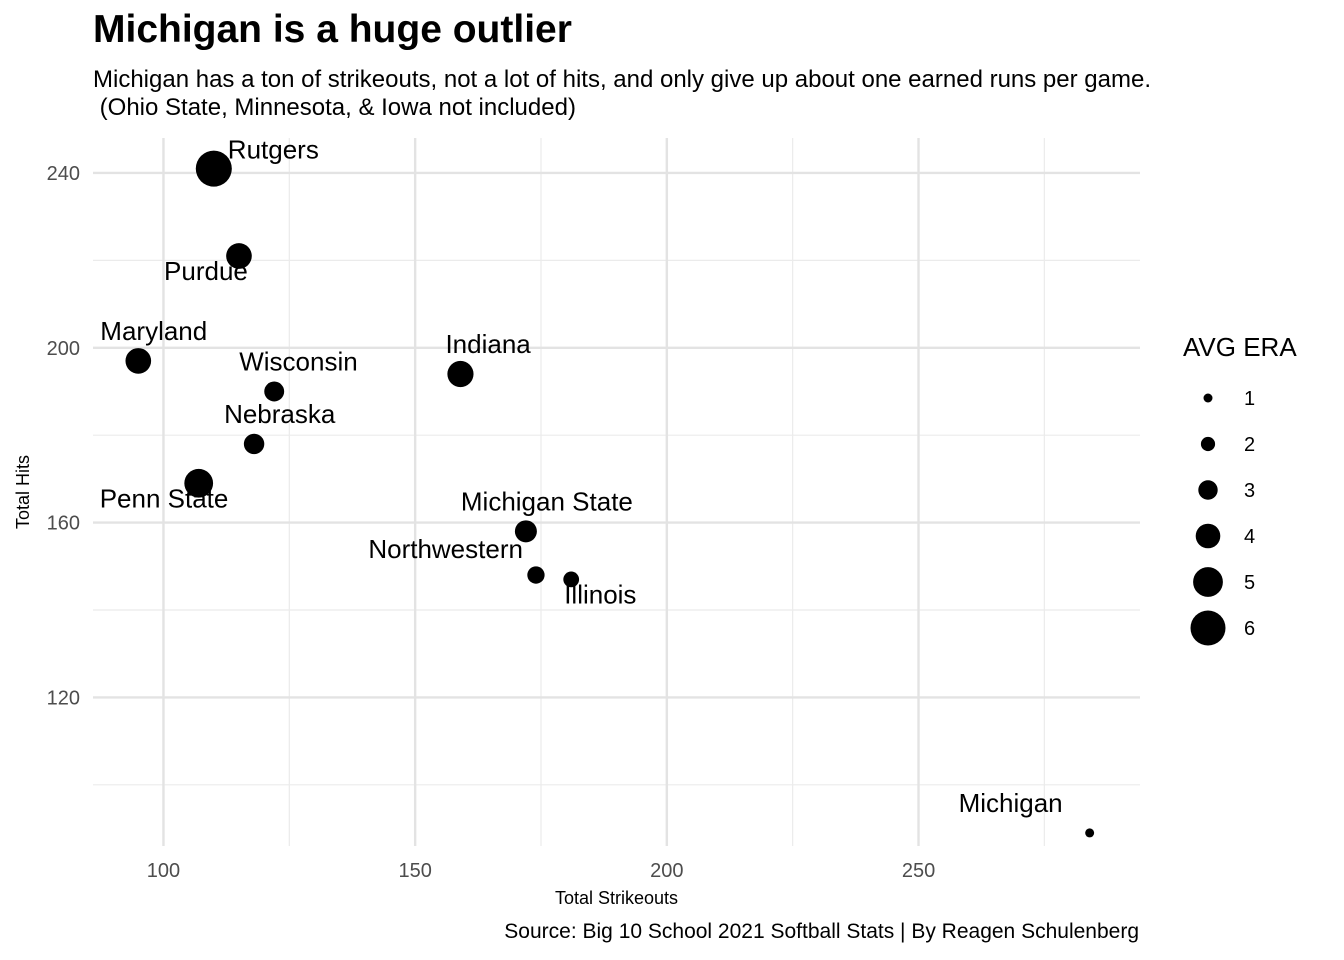  Describe the element at coordinates (600, 594) in the screenshot. I see `point-label: Illinois` at that location.